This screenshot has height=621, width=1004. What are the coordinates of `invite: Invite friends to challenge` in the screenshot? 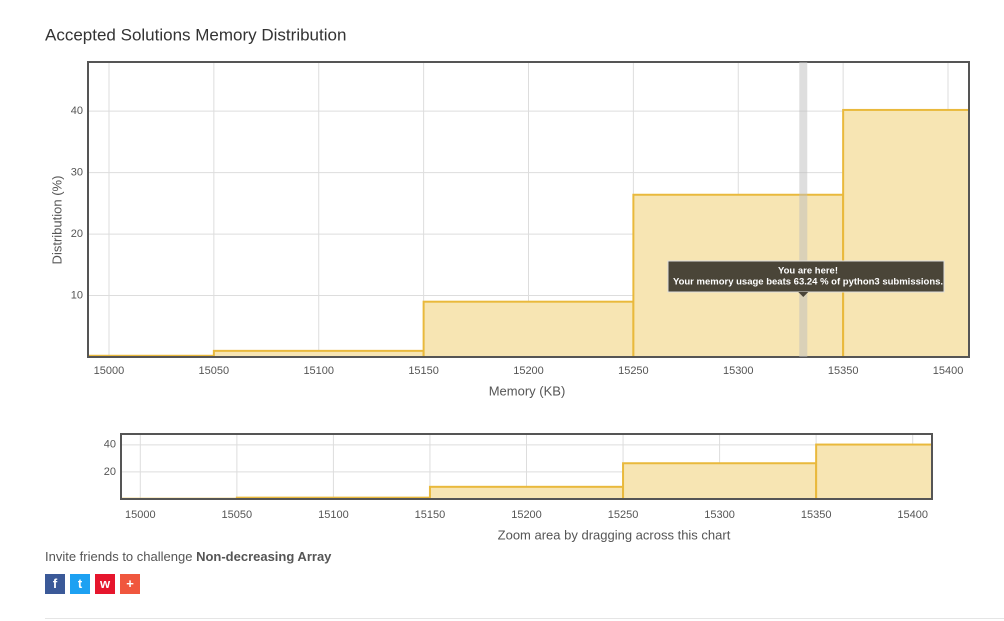 It's located at (119, 556).